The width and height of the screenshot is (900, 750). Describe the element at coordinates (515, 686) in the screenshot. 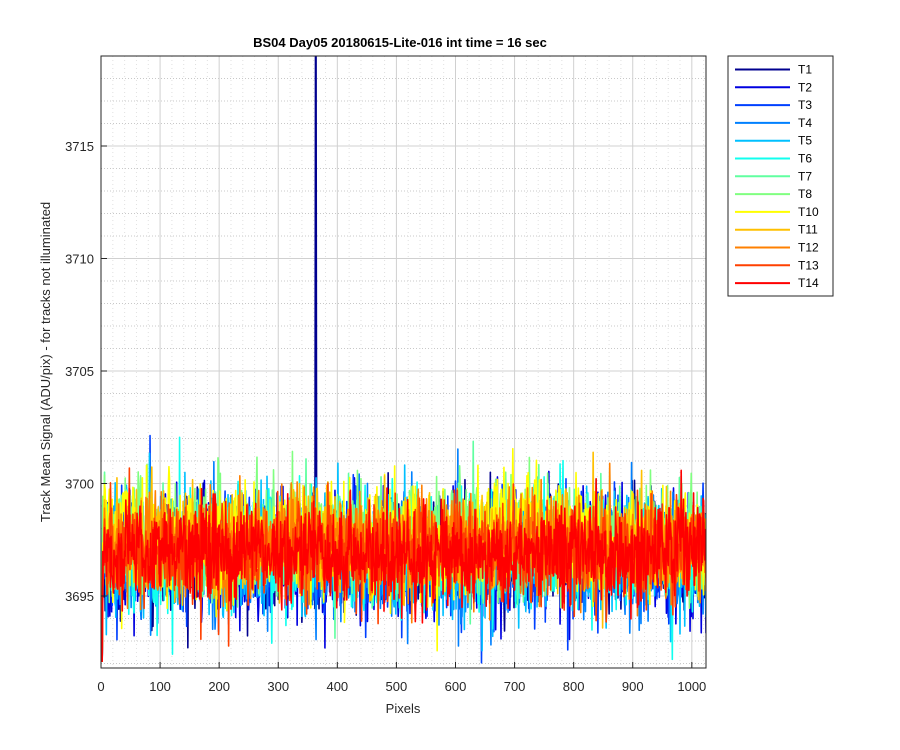

I see `x-tick-label: 700` at that location.